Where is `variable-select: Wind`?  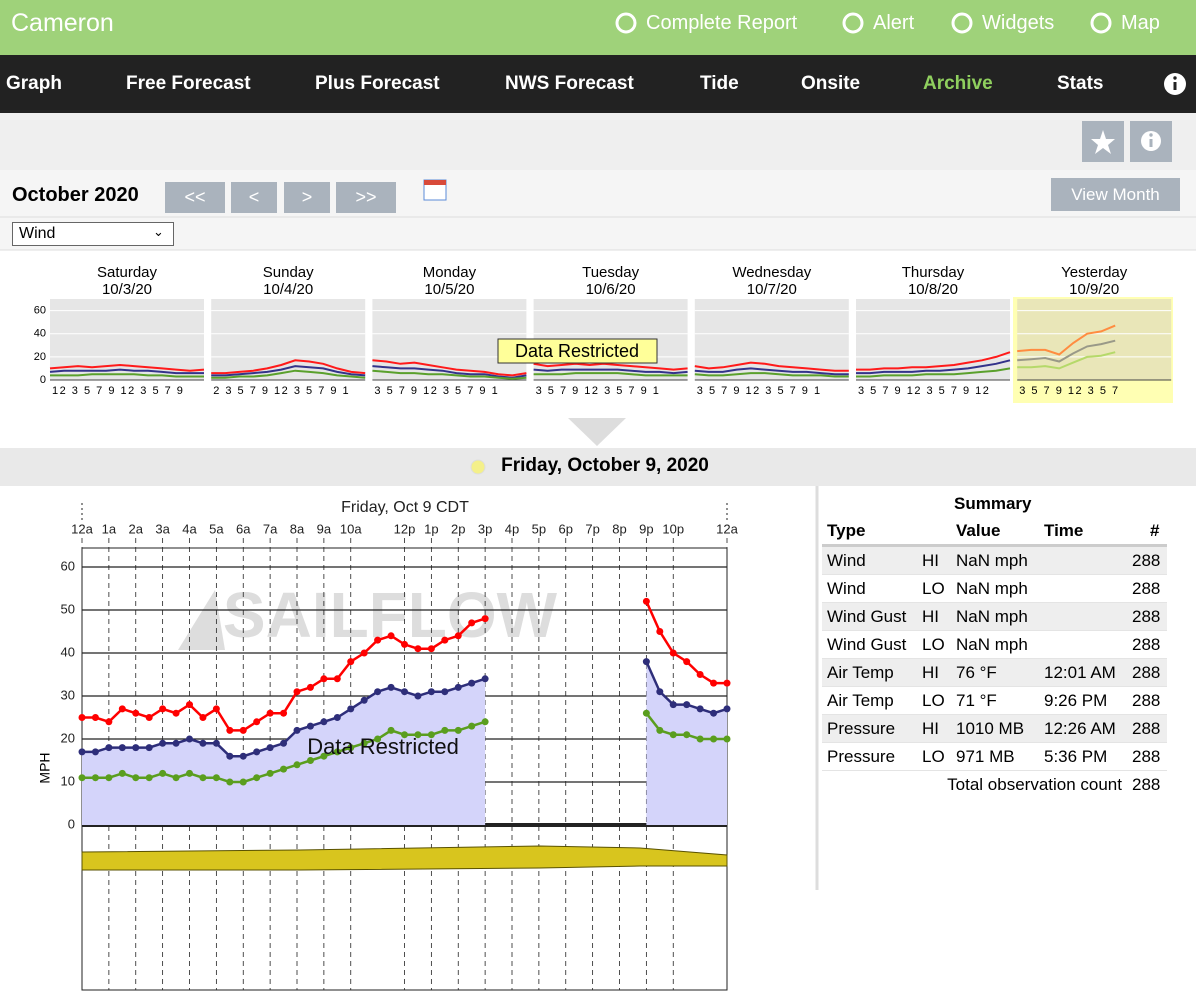 variable-select: Wind is located at coordinates (93, 234).